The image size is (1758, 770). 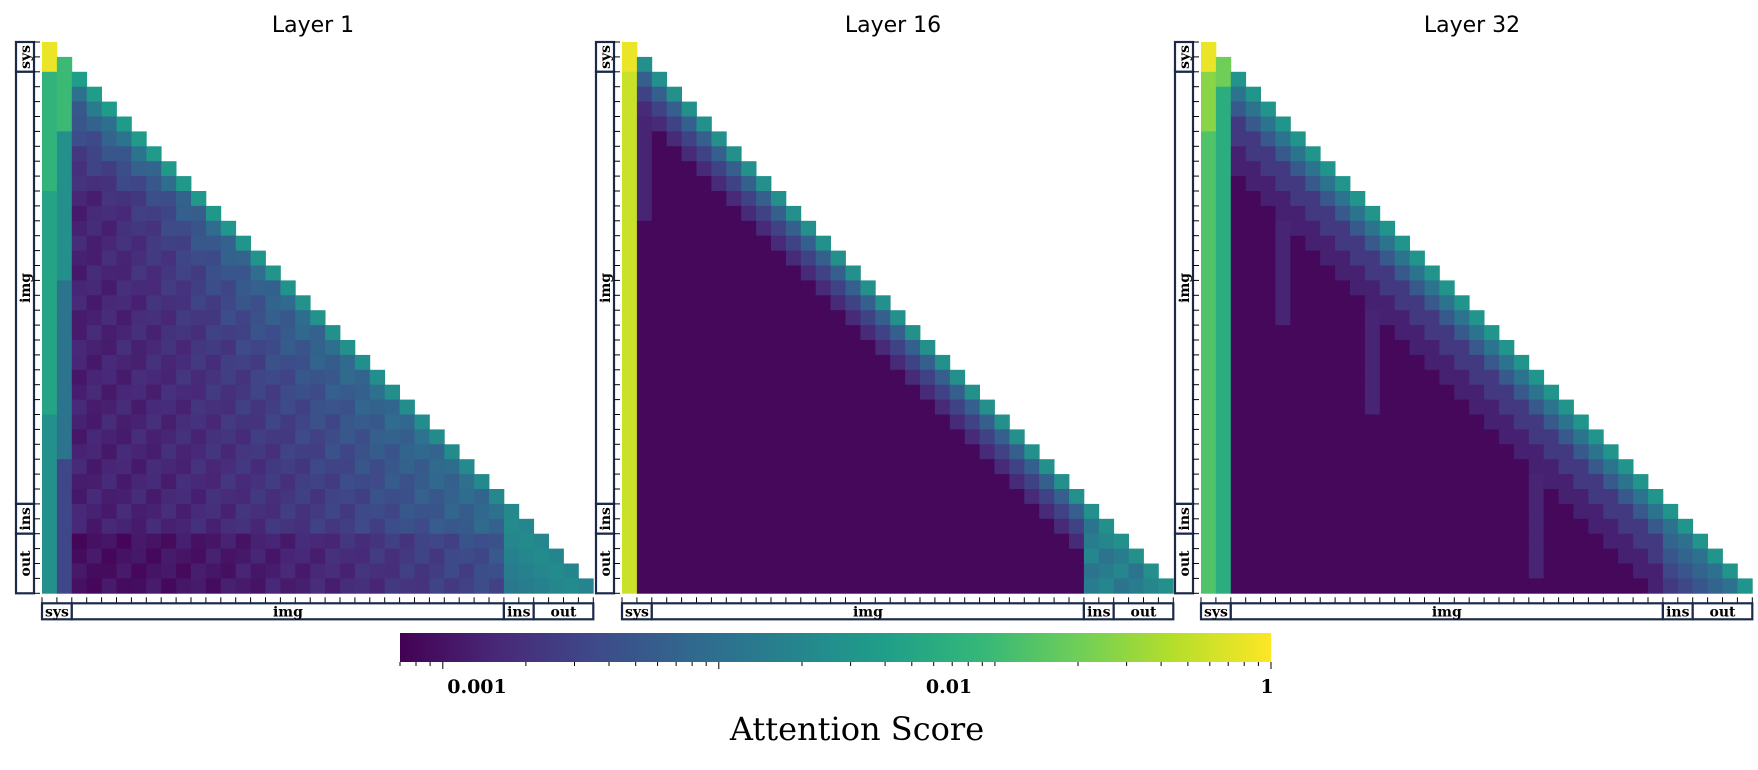 I want to click on segment-label: ins, so click(x=606, y=518).